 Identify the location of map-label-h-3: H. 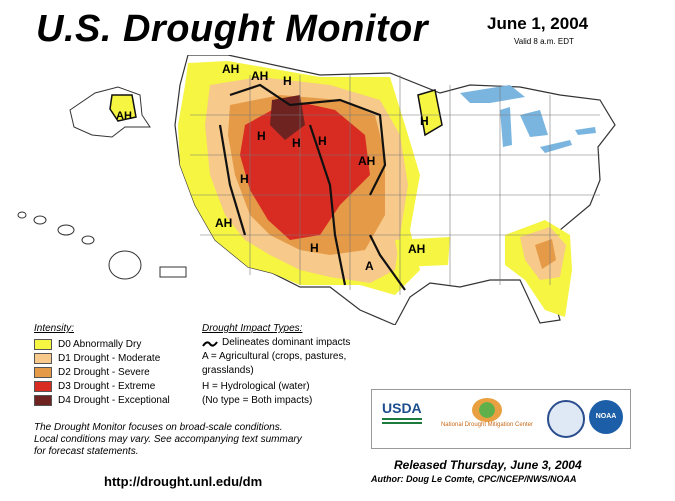
(296, 143).